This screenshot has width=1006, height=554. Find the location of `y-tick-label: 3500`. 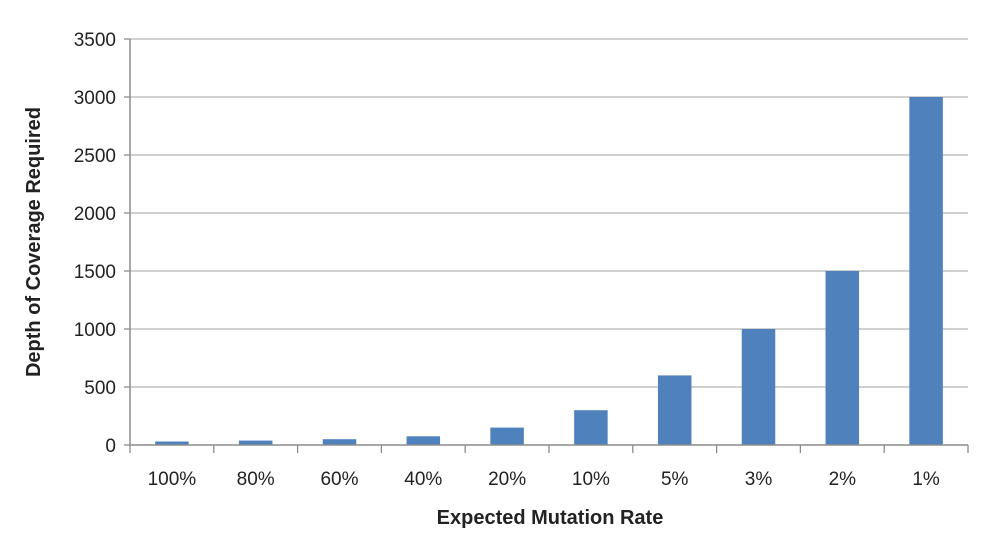

y-tick-label: 3500 is located at coordinates (95, 40).